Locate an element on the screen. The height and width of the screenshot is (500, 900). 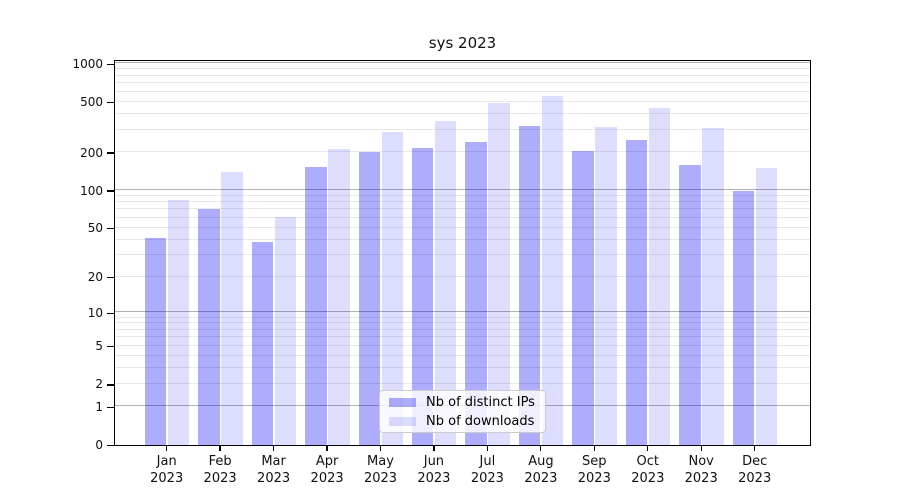
bar-downloads-may is located at coordinates (392, 288).